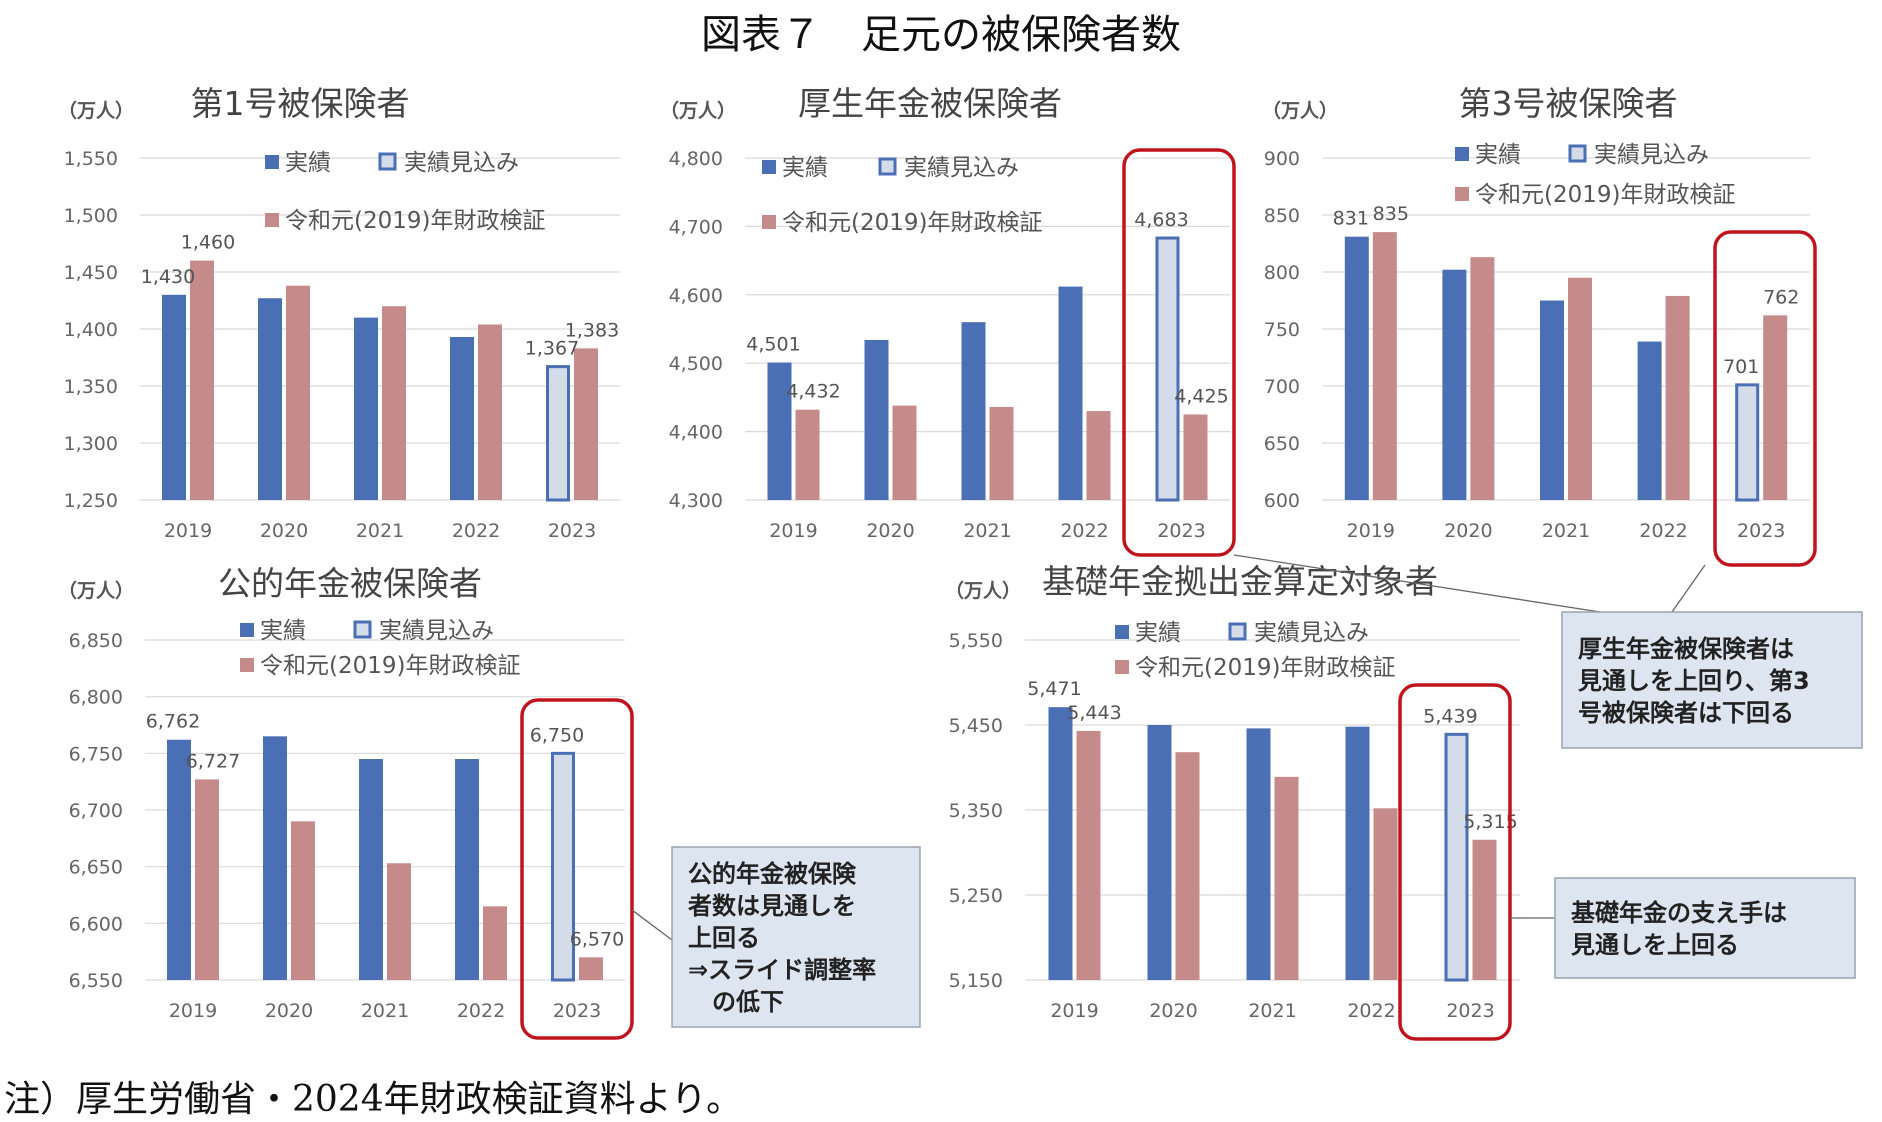 This screenshot has width=1882, height=1122. I want to click on y-tick-label: 1,250, so click(91, 501).